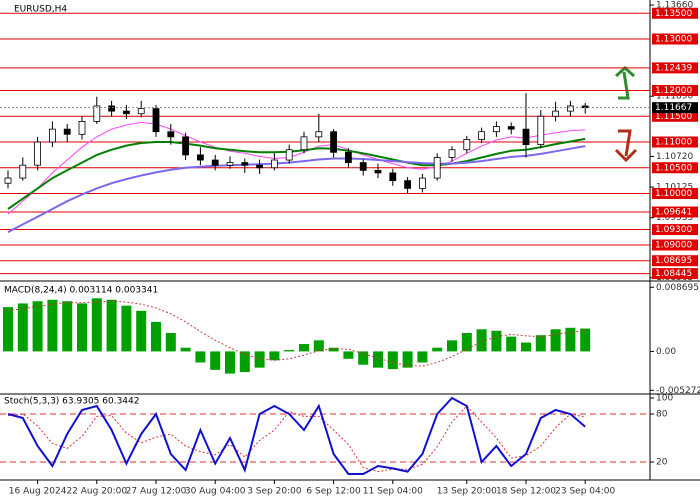 The image size is (700, 500). I want to click on x-tick-label: 3 Sep 20:00, so click(274, 492).